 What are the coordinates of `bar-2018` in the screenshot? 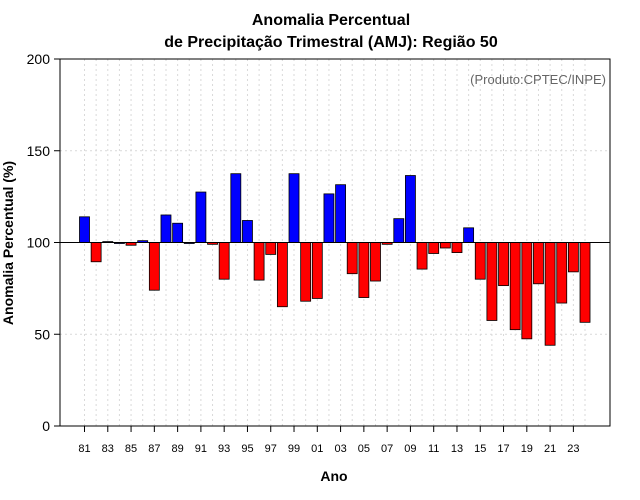 It's located at (515, 286).